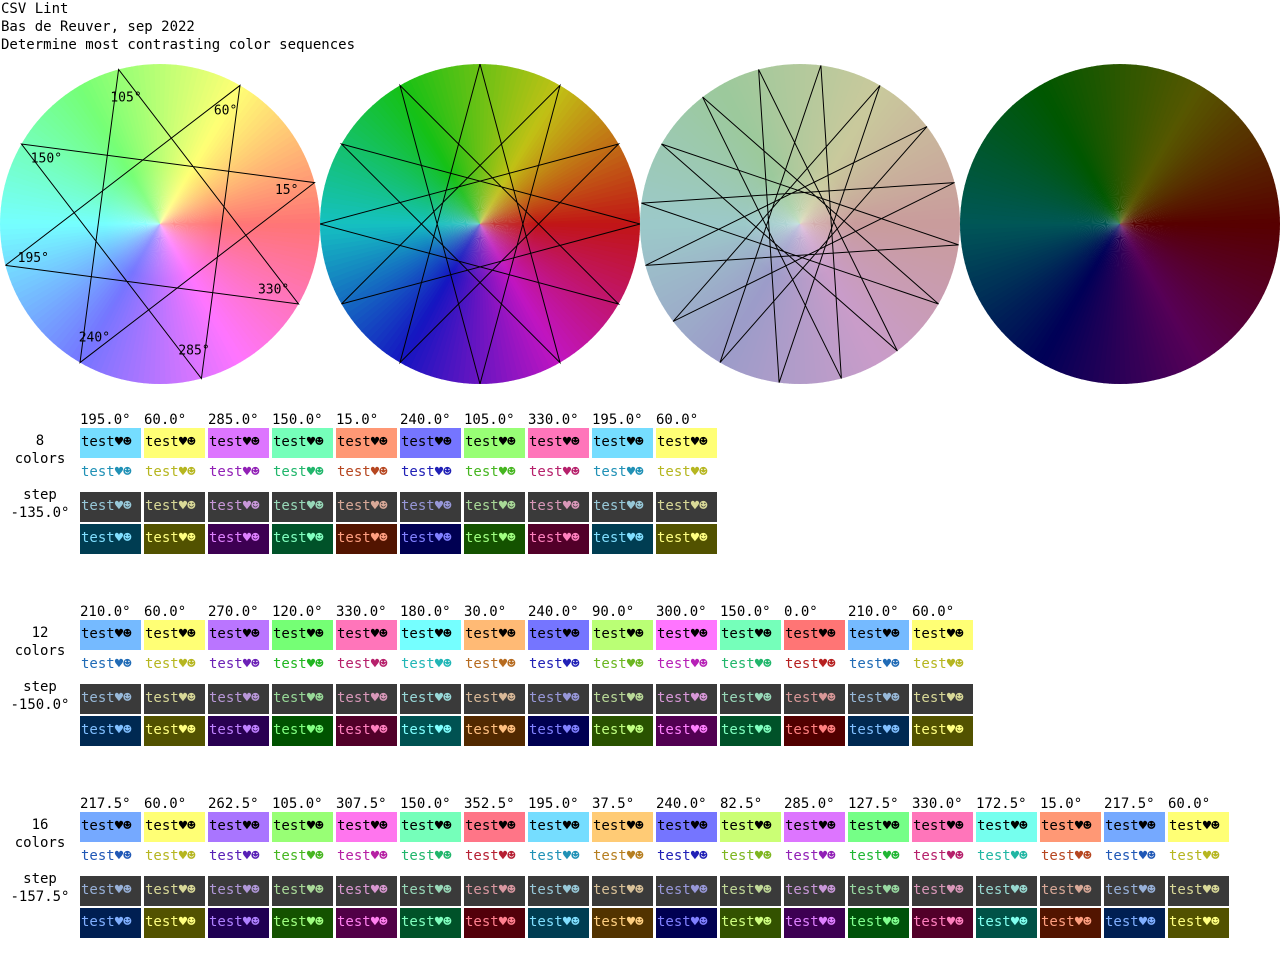 Image resolution: width=1280 pixels, height=960 pixels. I want to click on app-title: CSV Lint, so click(35, 9).